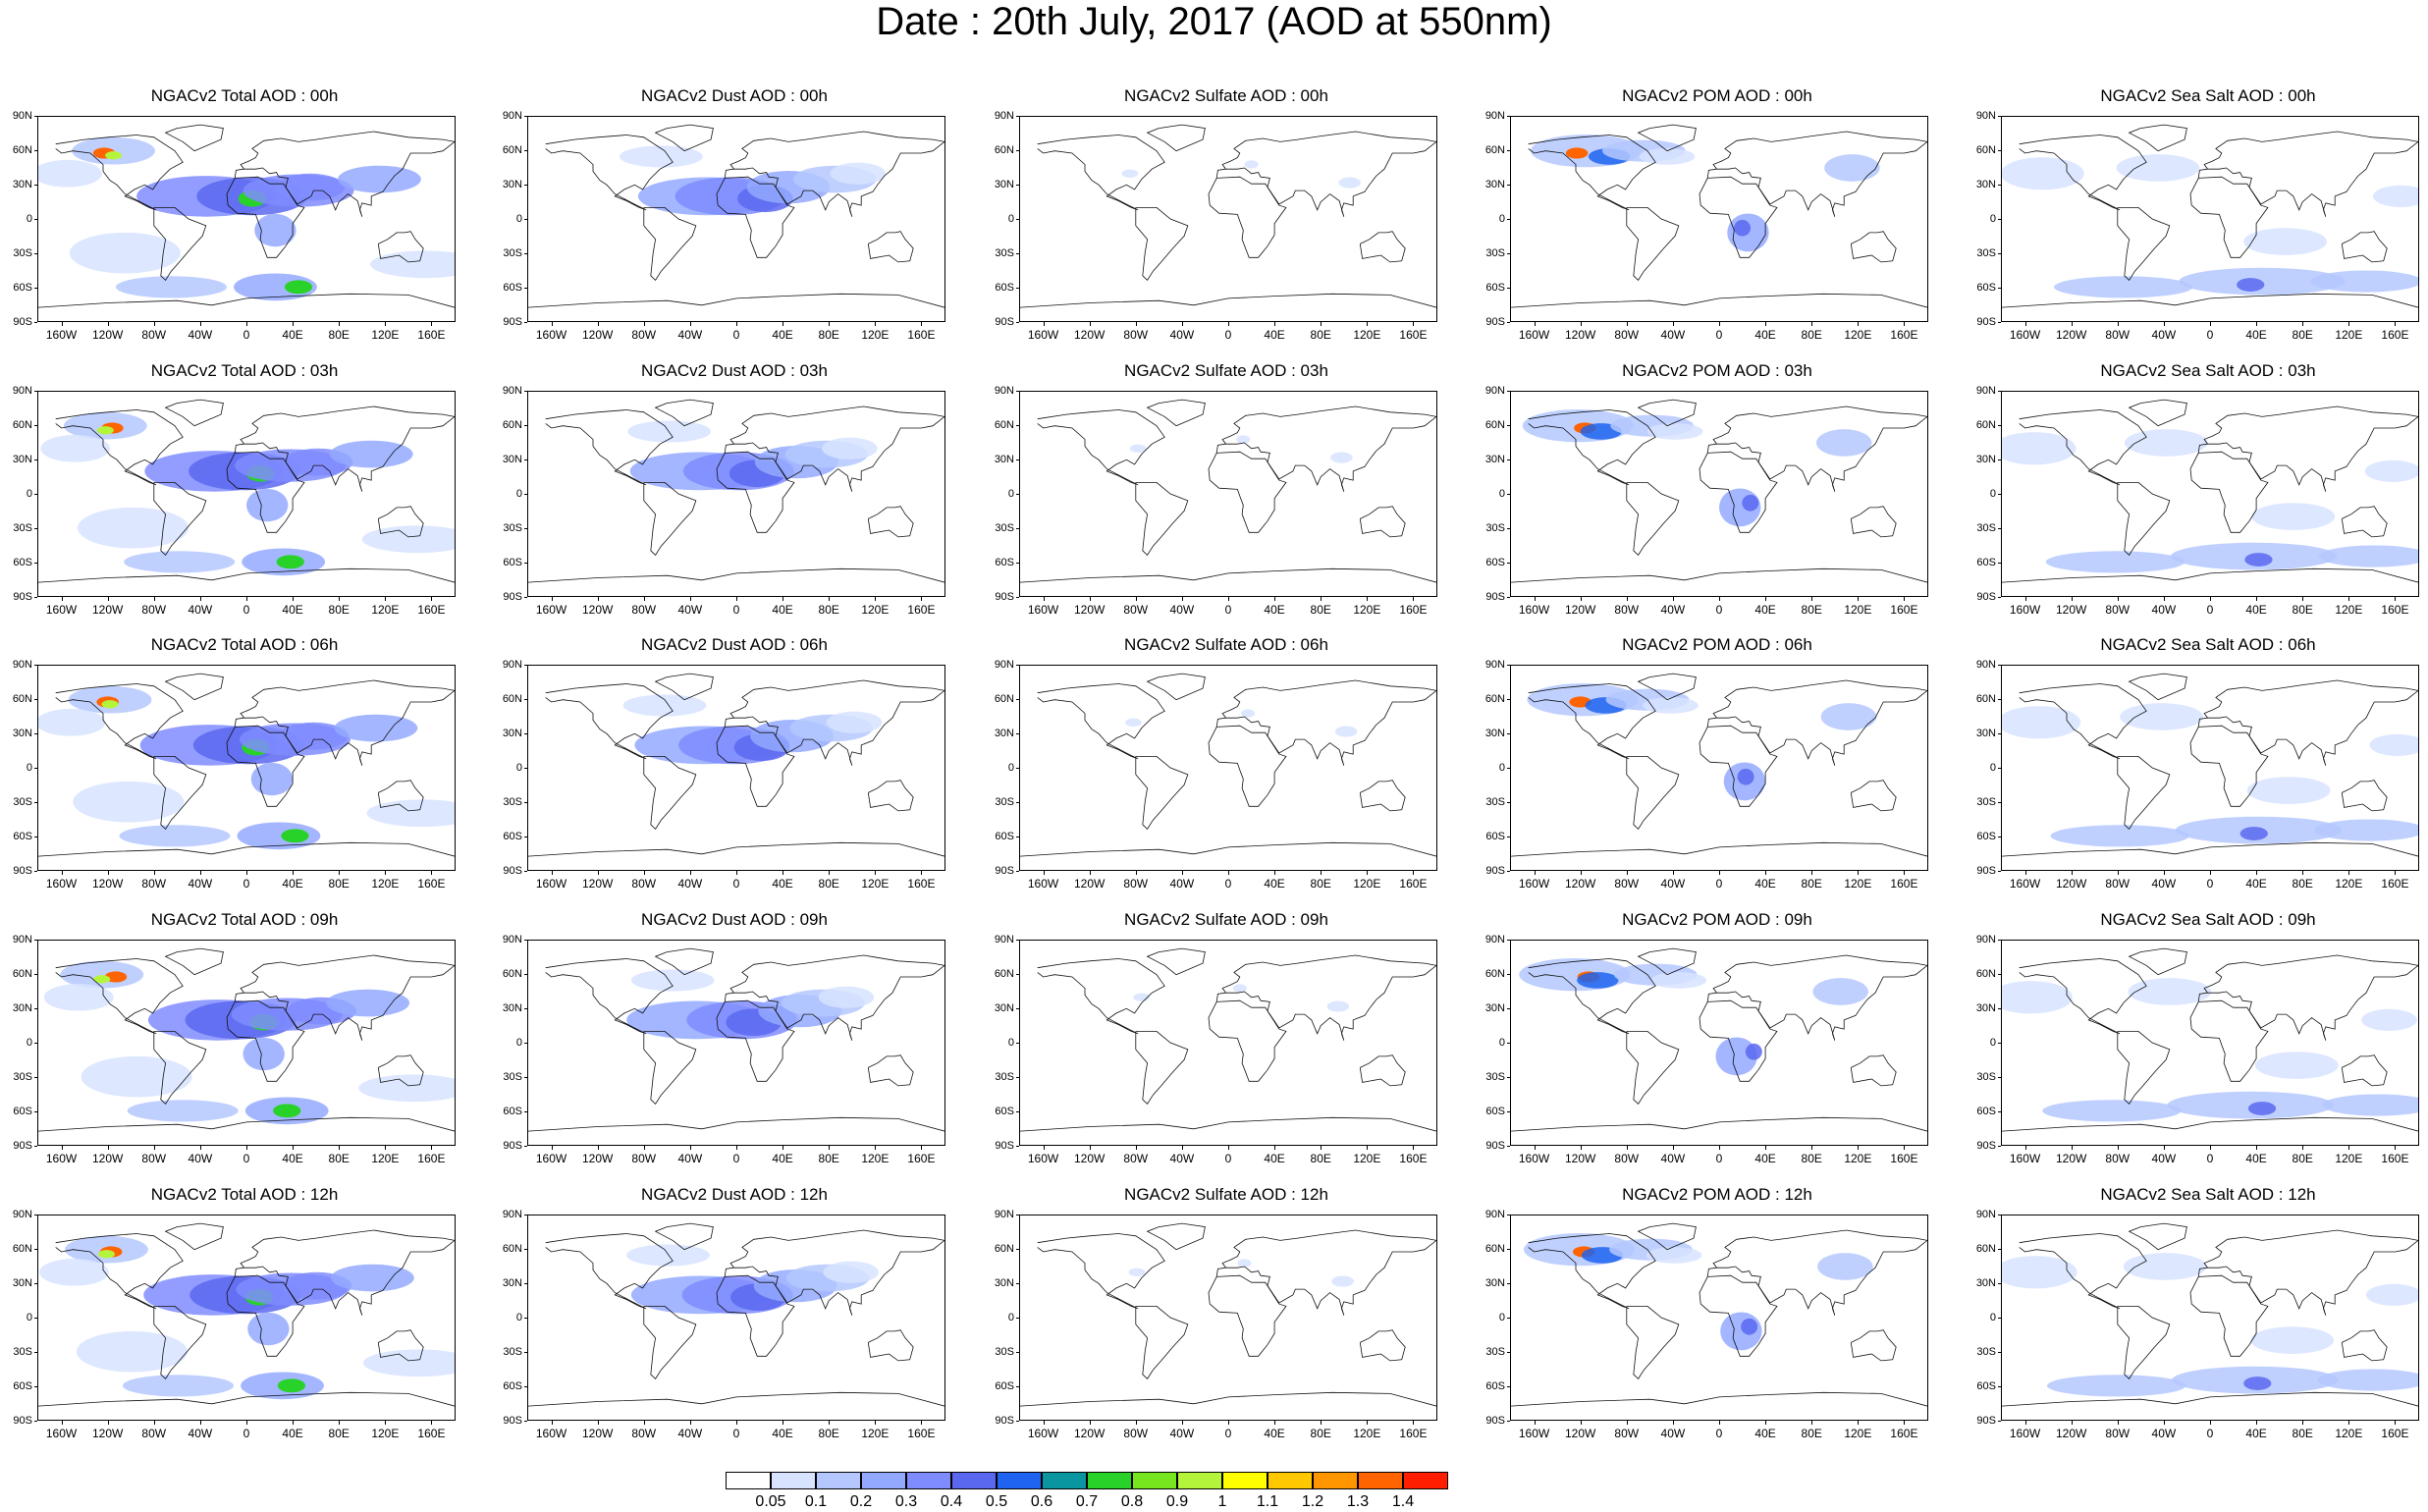 This screenshot has width=2428, height=1512. I want to click on colorbar-label: 0.9, so click(1177, 1501).